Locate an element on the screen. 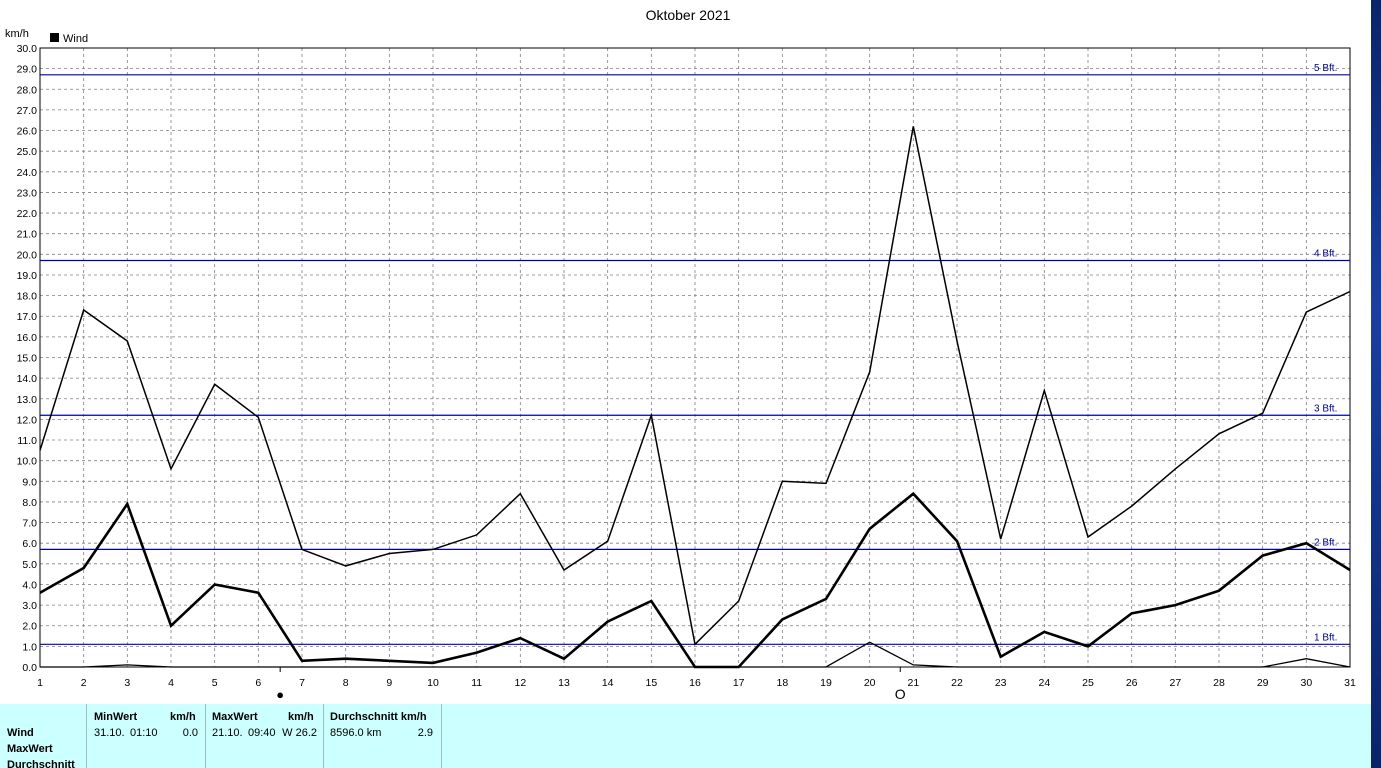  y-tick-label: 15.0 is located at coordinates (27, 359).